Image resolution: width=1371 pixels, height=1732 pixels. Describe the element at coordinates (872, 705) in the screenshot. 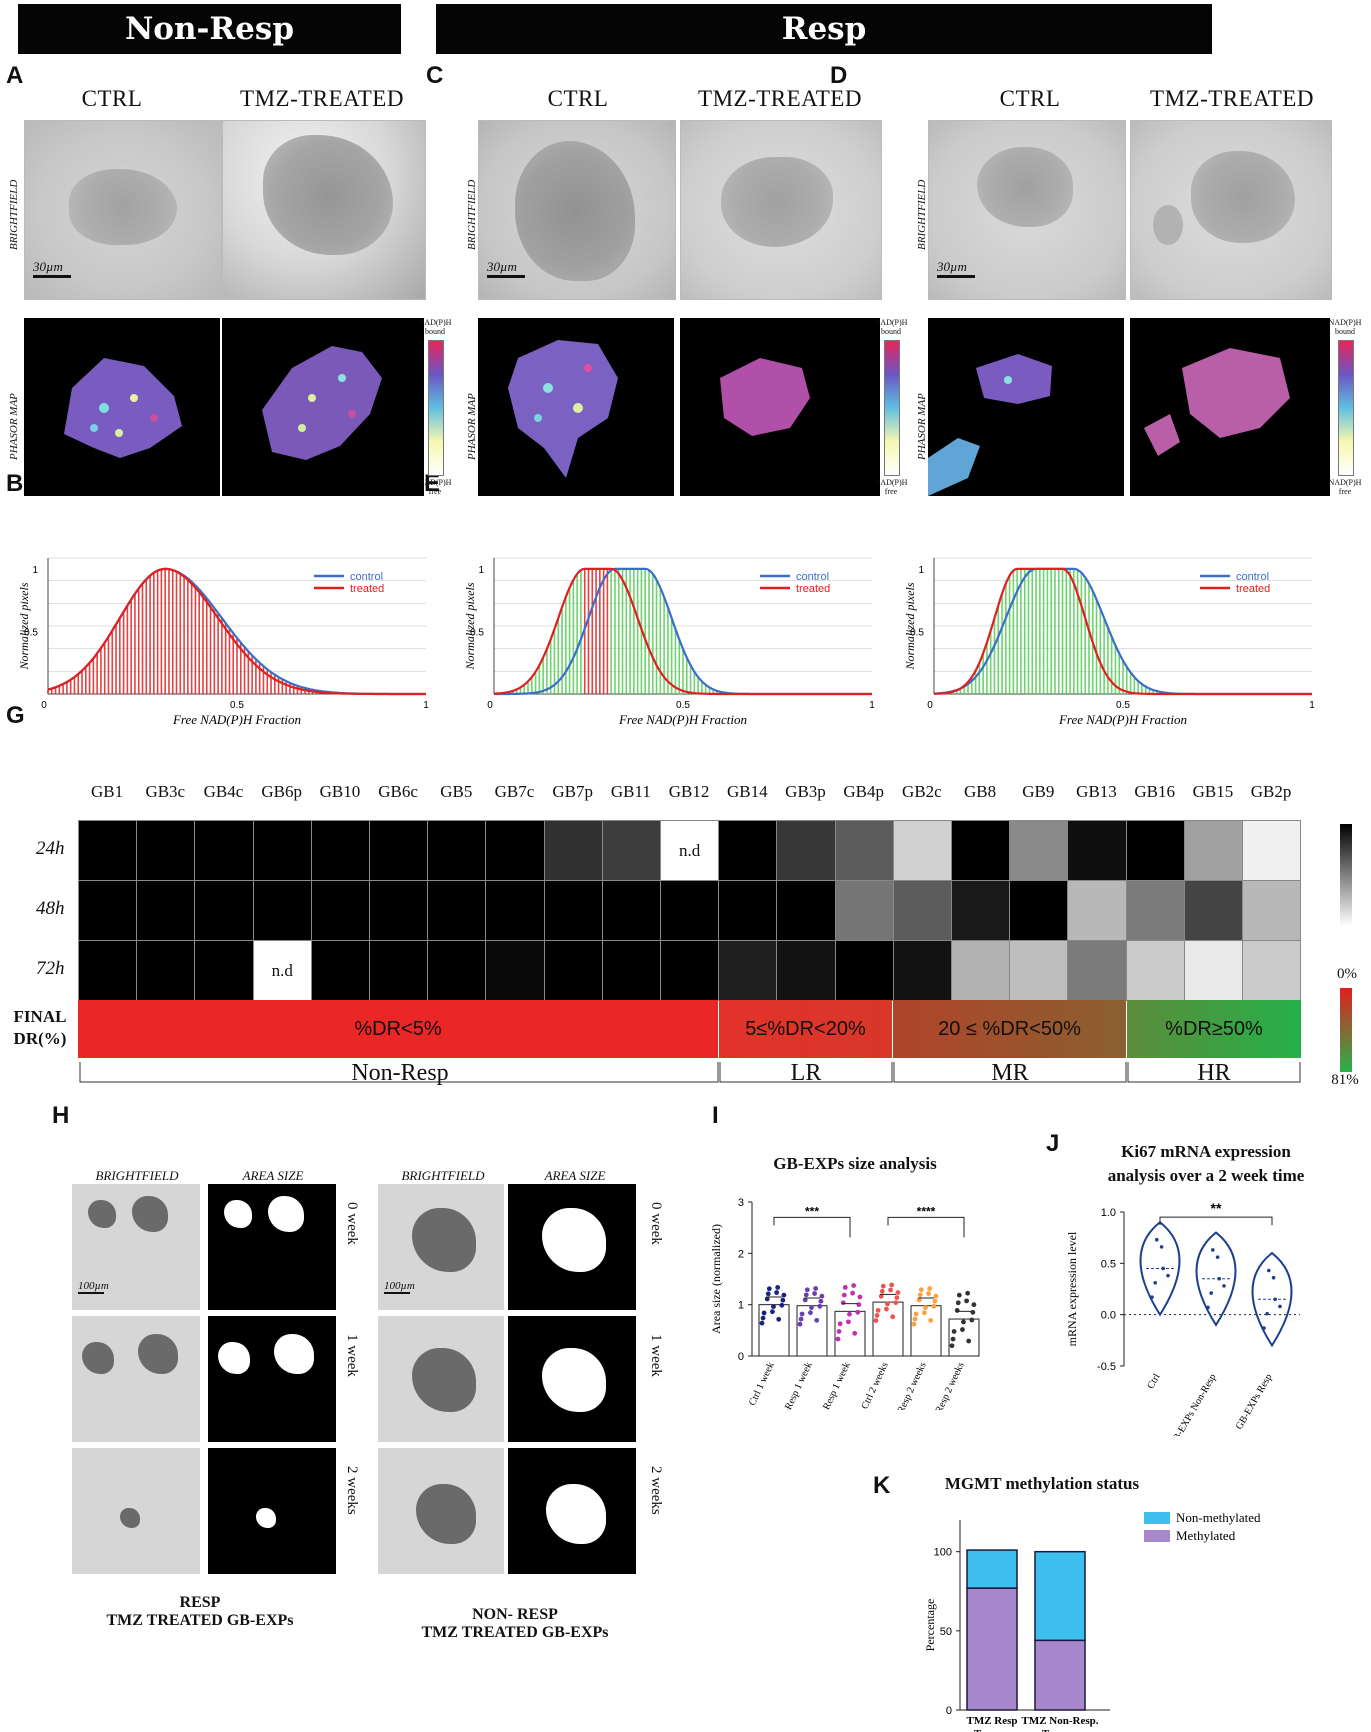

I see `x-tick-label: 1` at that location.